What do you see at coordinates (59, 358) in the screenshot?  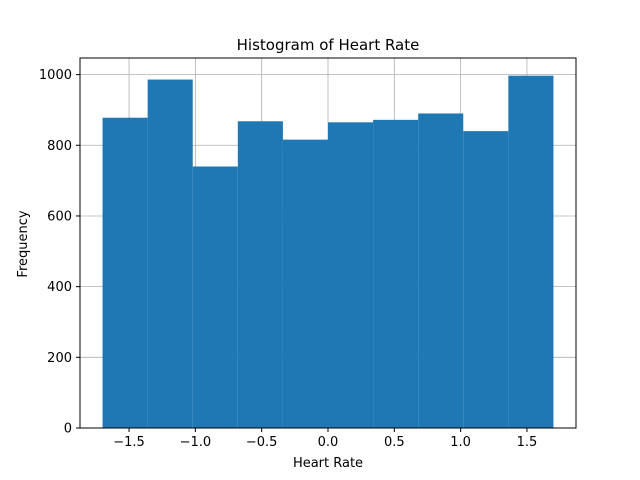 I see `y-tick-label: 200` at bounding box center [59, 358].